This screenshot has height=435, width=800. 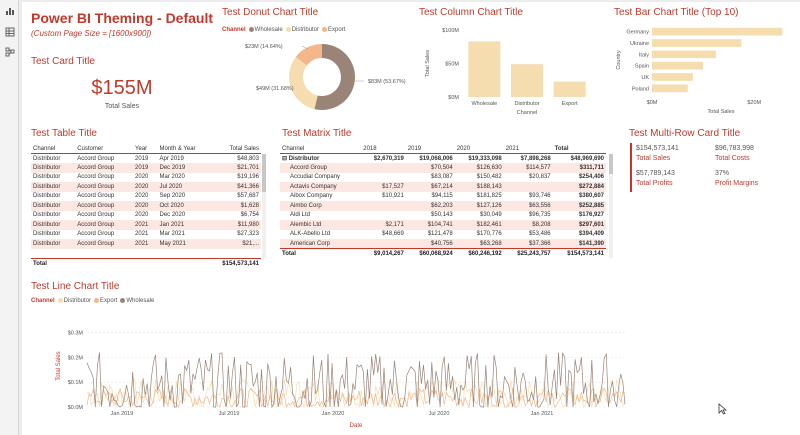 What do you see at coordinates (579, 149) in the screenshot?
I see `matrix-header-cell: Total` at bounding box center [579, 149].